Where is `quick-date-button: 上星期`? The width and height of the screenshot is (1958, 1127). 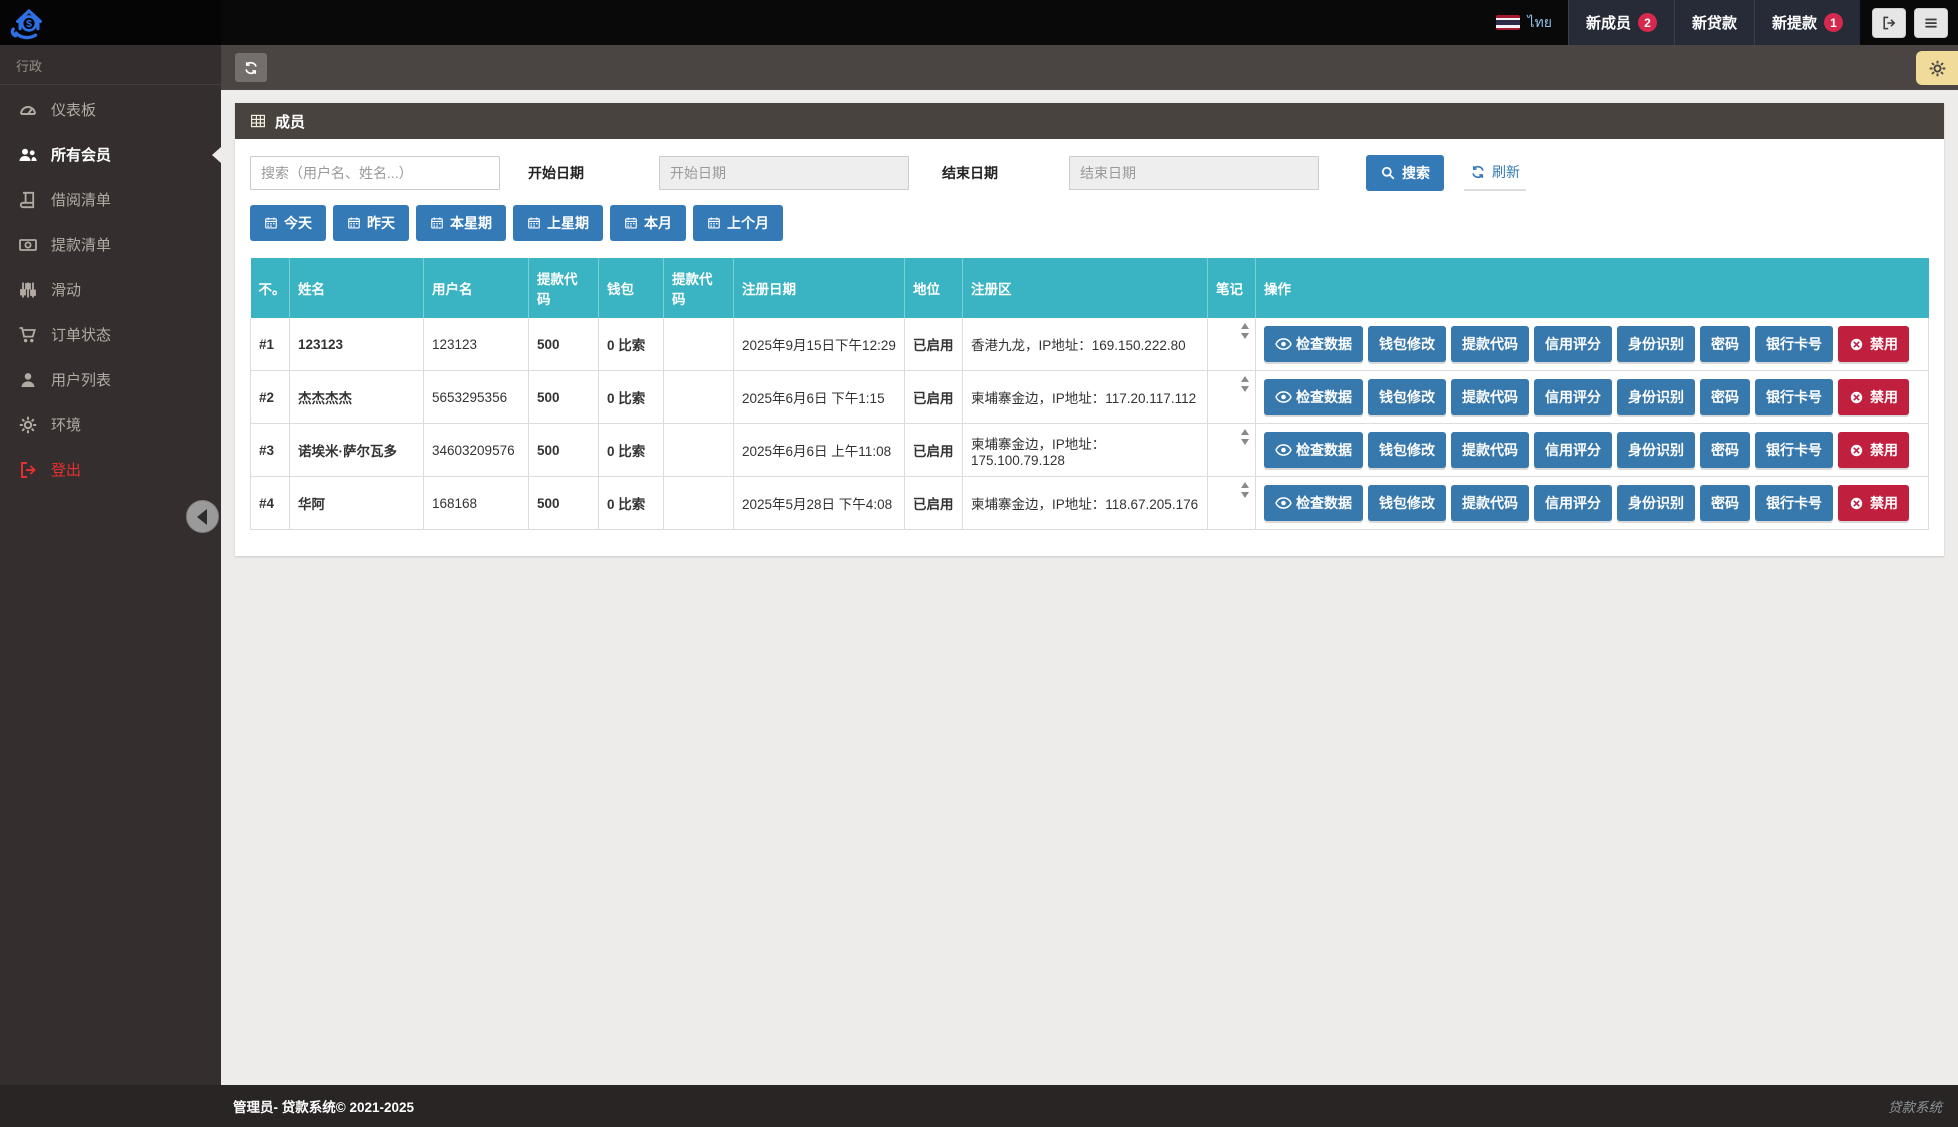
quick-date-button: 上星期 is located at coordinates (558, 223).